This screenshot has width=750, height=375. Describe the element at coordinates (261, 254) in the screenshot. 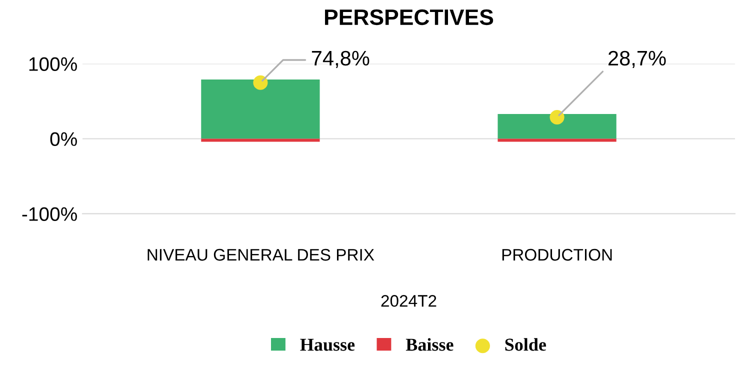

I see `x-tick-label: NIVEAU GENERAL DES PRIX` at that location.